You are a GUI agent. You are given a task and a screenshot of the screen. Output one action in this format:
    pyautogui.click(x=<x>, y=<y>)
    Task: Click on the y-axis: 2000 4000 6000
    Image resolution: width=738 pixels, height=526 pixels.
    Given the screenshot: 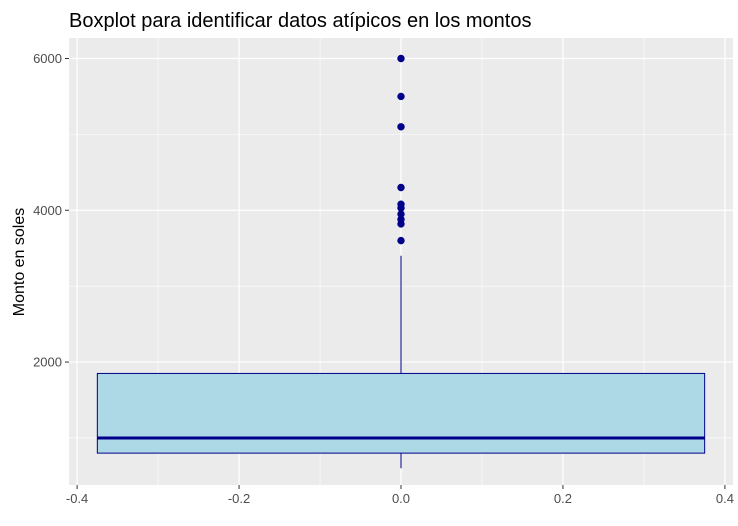 What is the action you would take?
    pyautogui.click(x=51, y=210)
    